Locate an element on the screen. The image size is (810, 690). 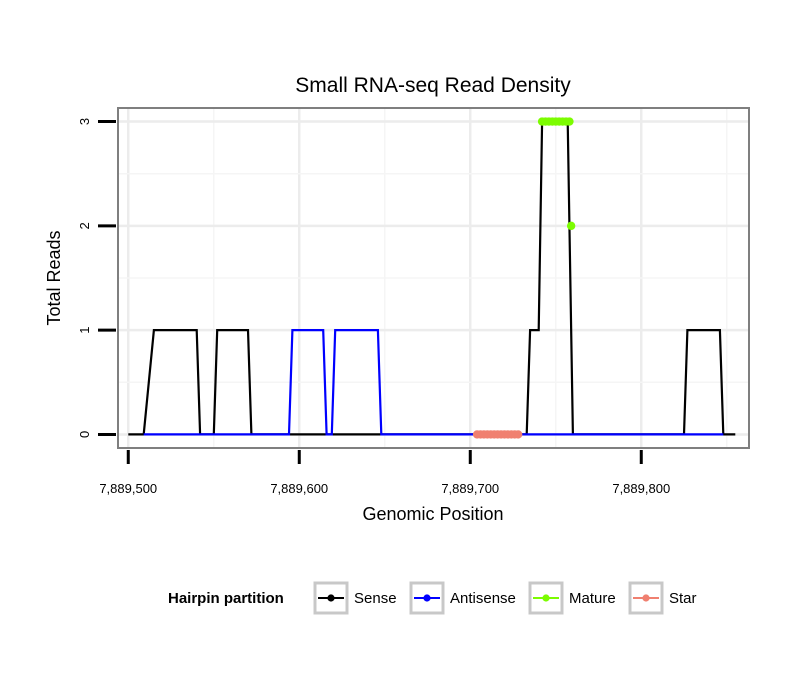
y-axis-title: Total Reads is located at coordinates (54, 277).